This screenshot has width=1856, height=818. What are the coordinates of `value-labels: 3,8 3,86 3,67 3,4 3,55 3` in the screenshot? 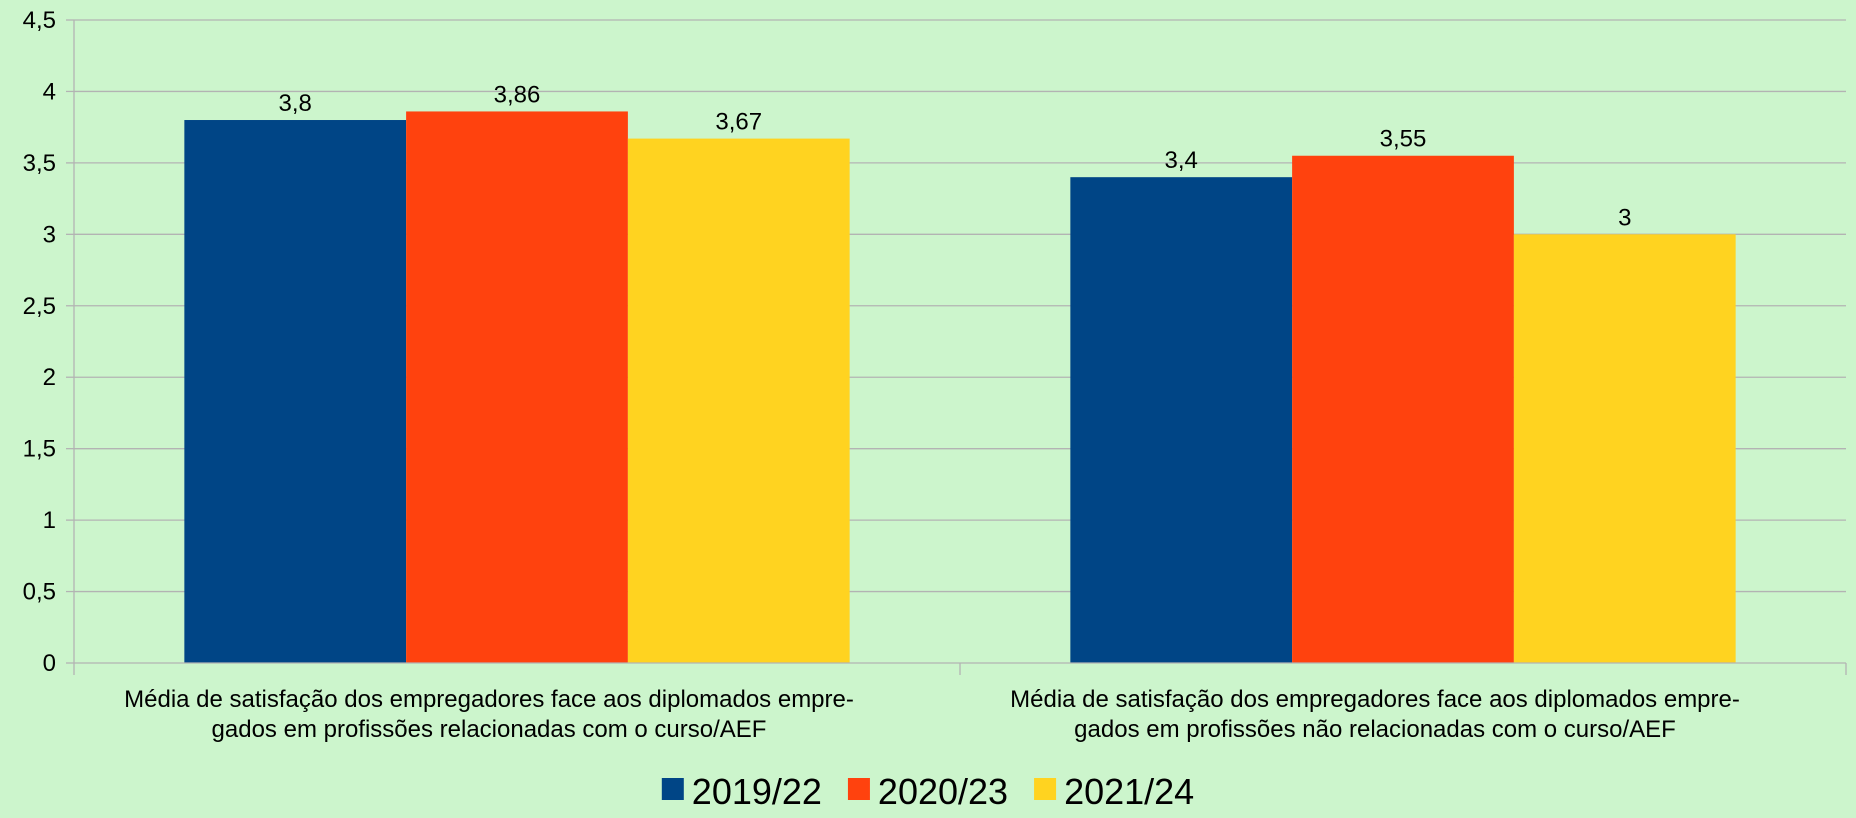 It's located at (955, 156).